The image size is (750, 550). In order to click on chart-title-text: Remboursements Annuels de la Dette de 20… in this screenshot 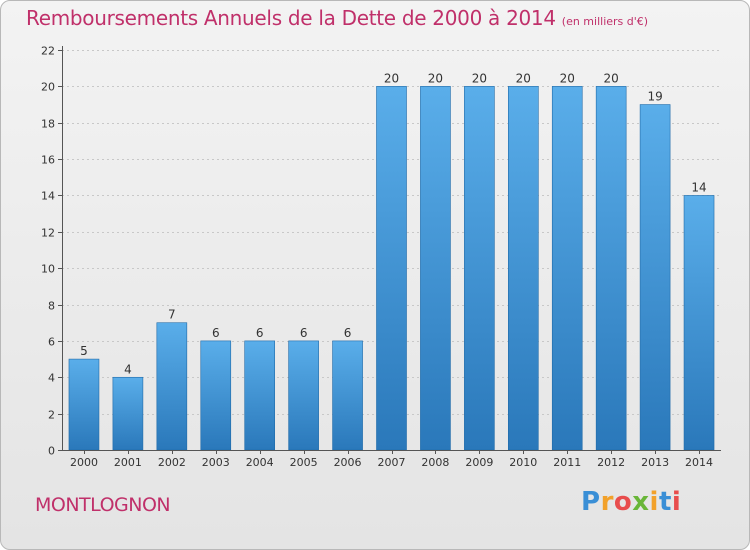, I will do `click(291, 18)`.